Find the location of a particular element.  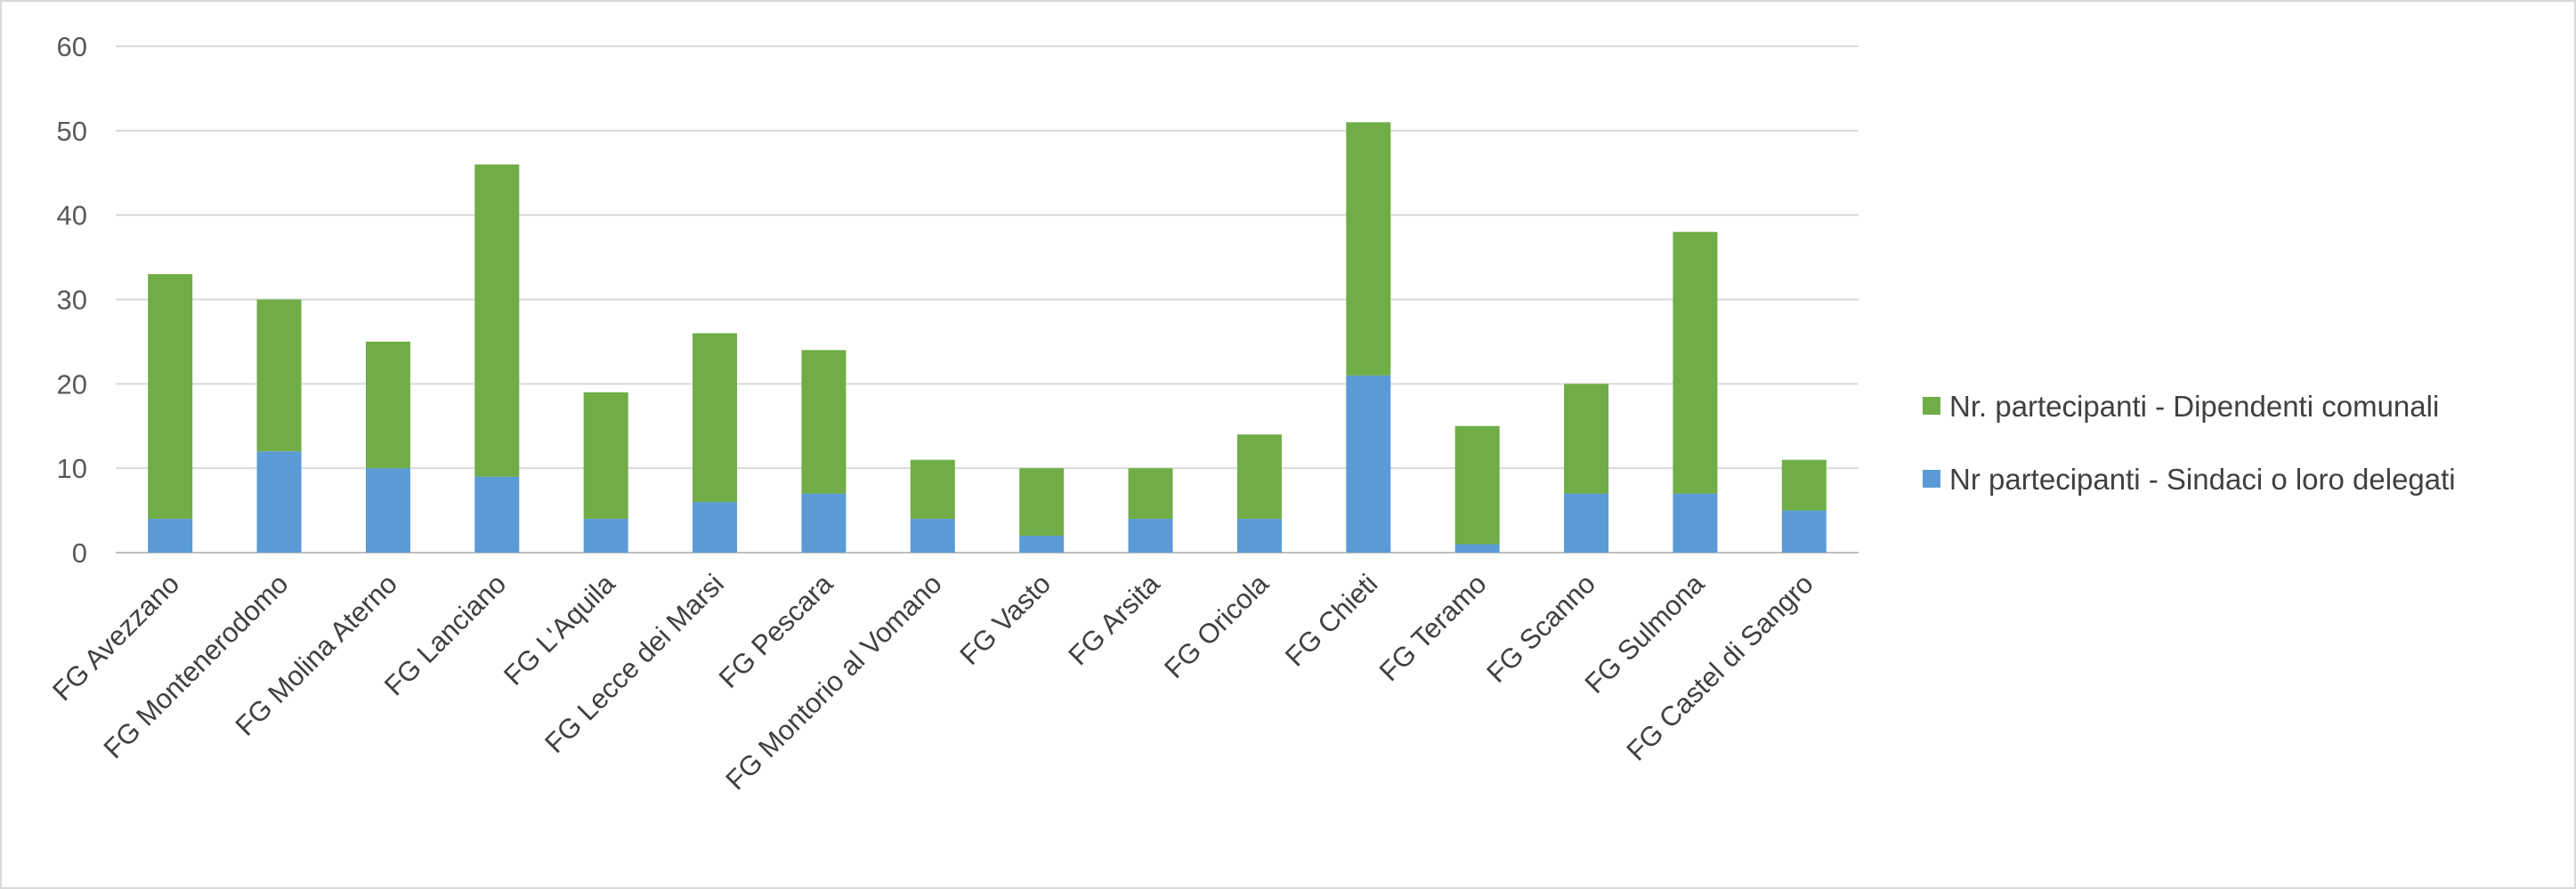

y-tick-label-0: 0 is located at coordinates (80, 553).